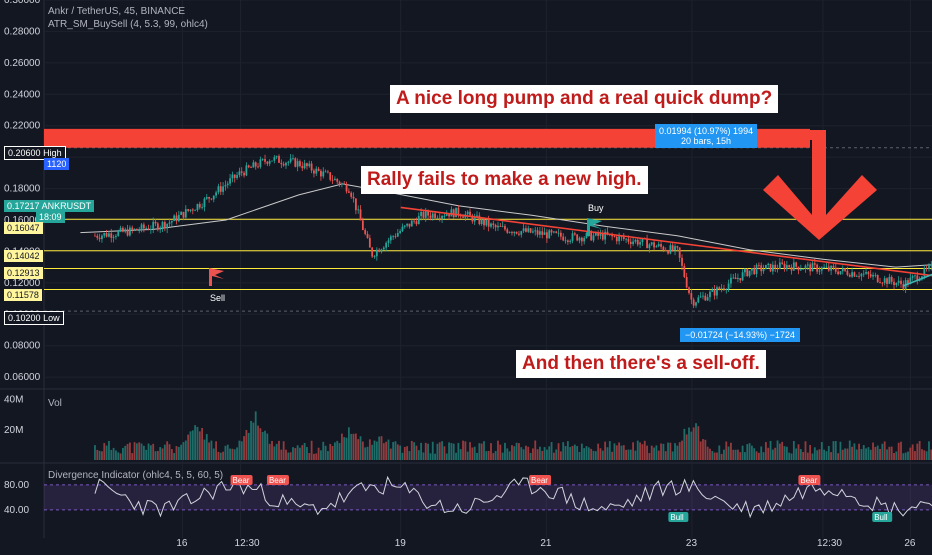 The width and height of the screenshot is (932, 555). What do you see at coordinates (216, 277) in the screenshot?
I see `sell-flag-icon` at bounding box center [216, 277].